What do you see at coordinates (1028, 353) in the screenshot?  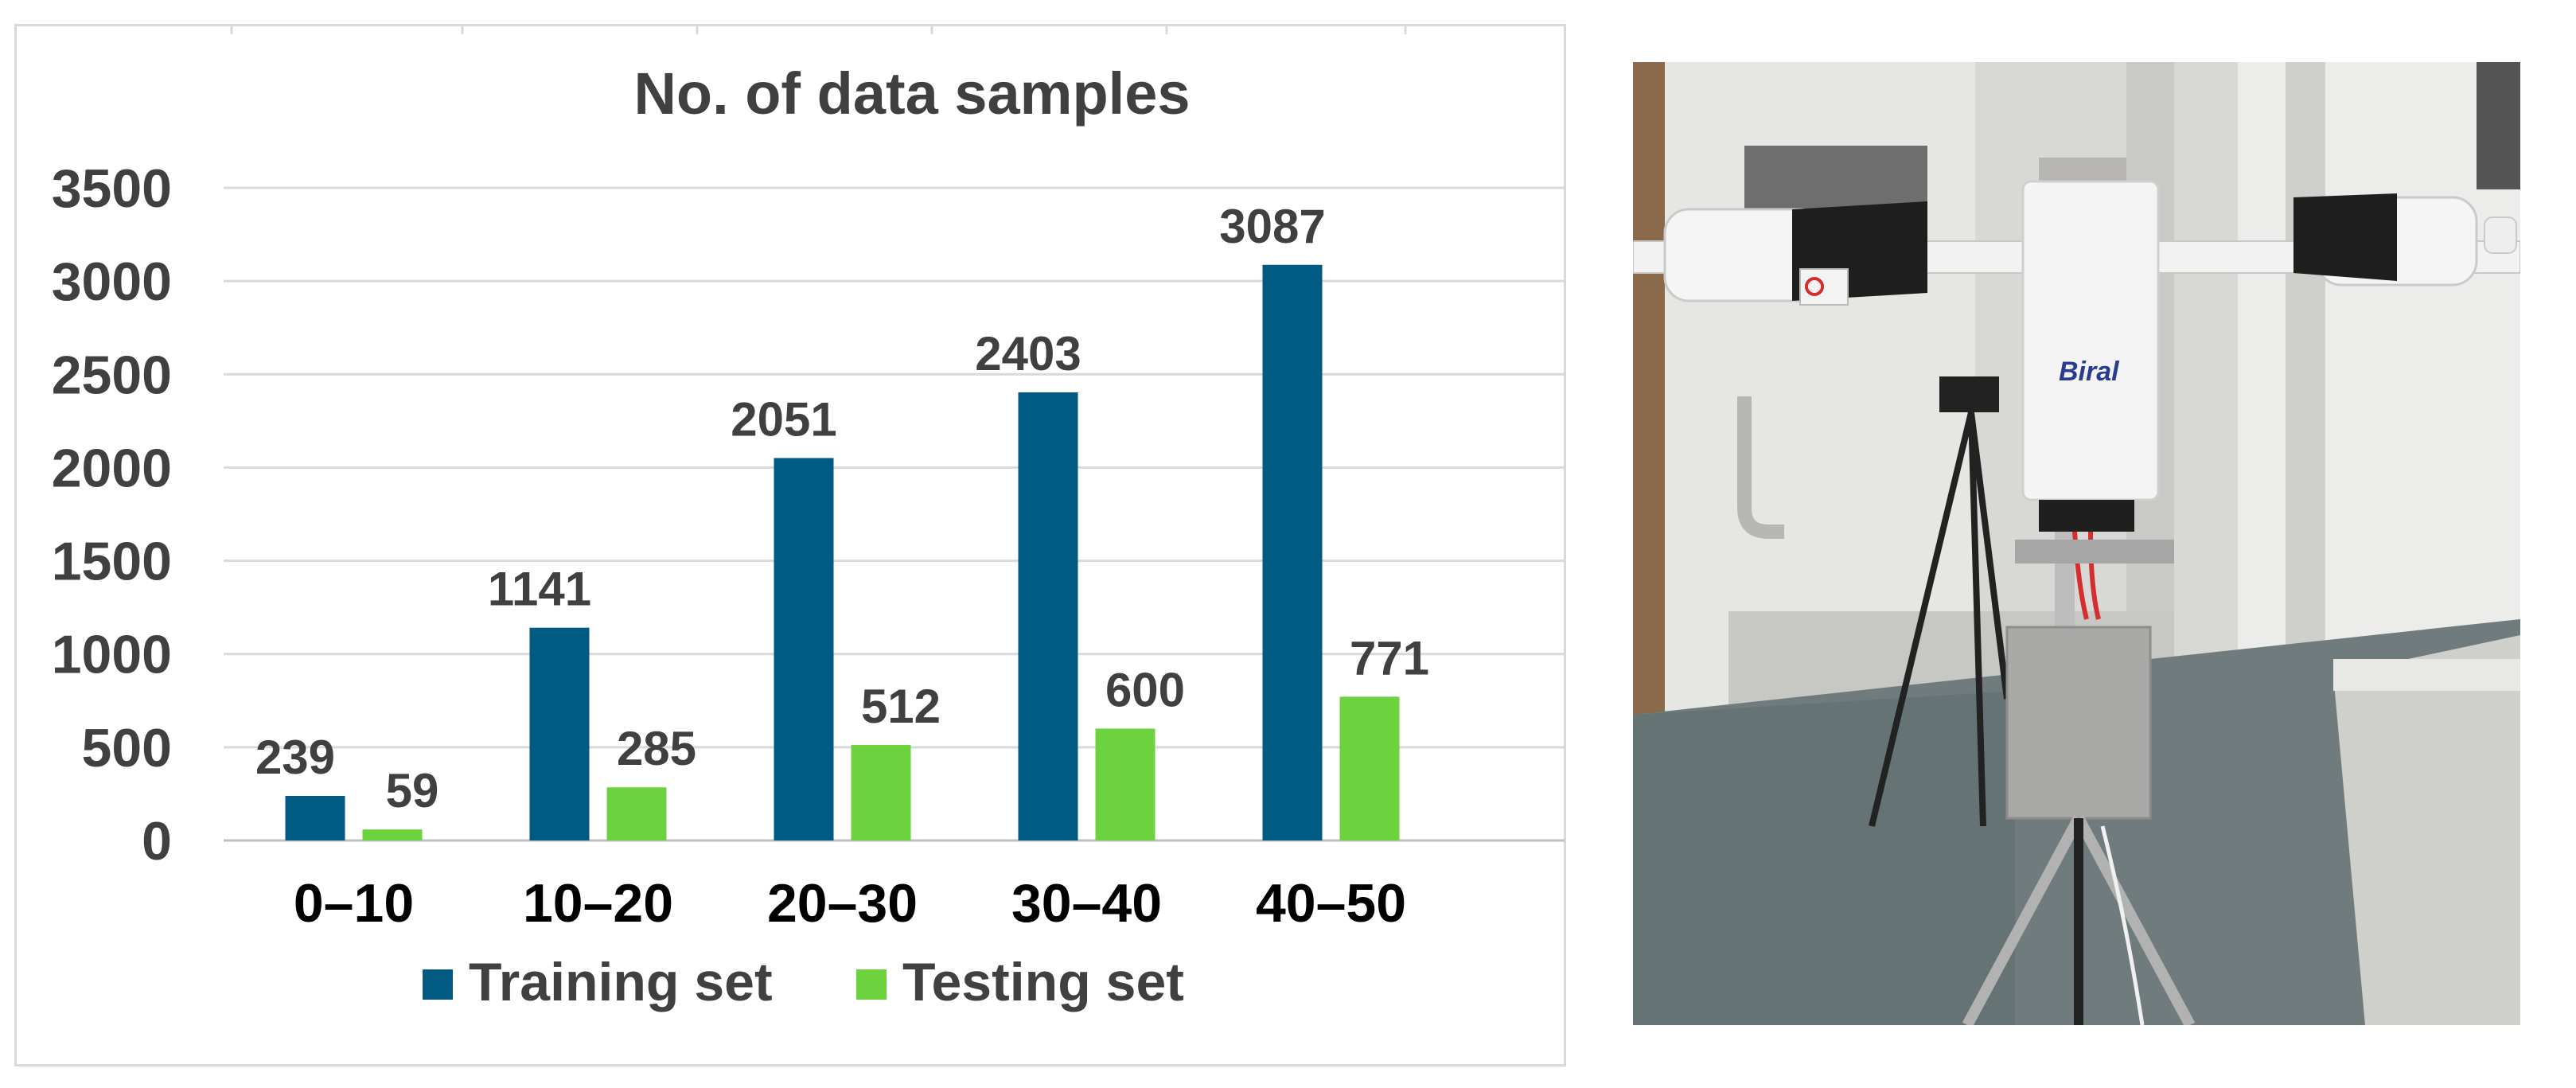 I see `data-label-training-3: 2403` at bounding box center [1028, 353].